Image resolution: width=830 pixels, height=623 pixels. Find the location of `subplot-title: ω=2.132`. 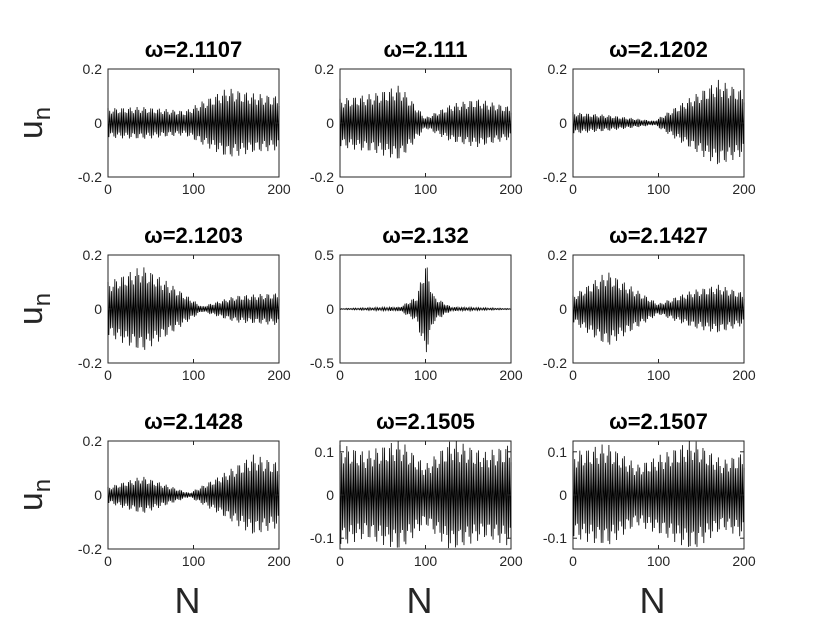

subplot-title: ω=2.132 is located at coordinates (425, 235).